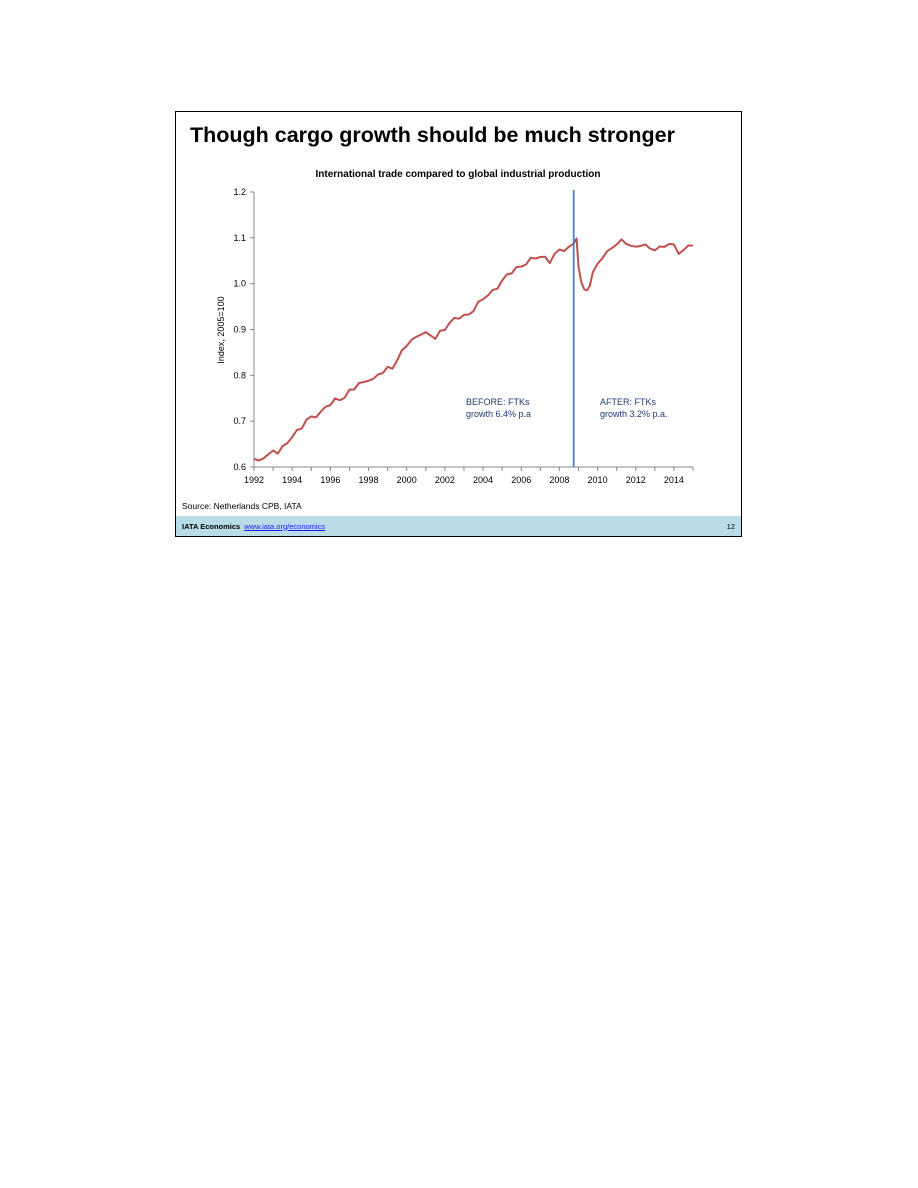 The width and height of the screenshot is (918, 1188). Describe the element at coordinates (239, 192) in the screenshot. I see `y-tick-label: 1.2` at that location.